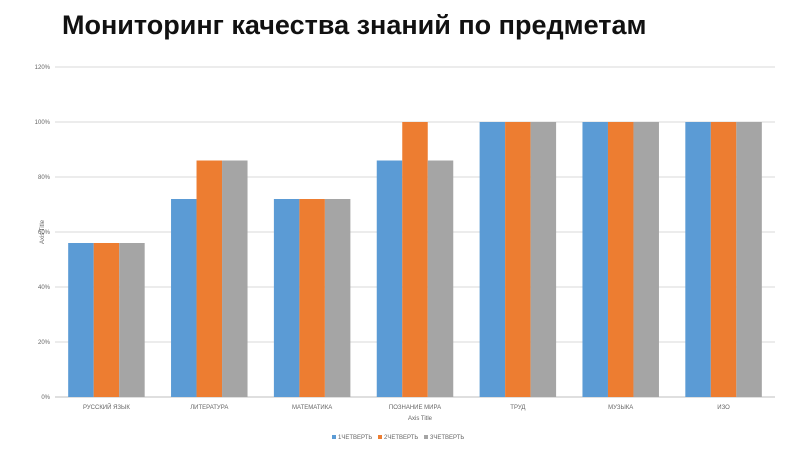 The image size is (800, 450). I want to click on y-tick-label: 0%, so click(45, 398).